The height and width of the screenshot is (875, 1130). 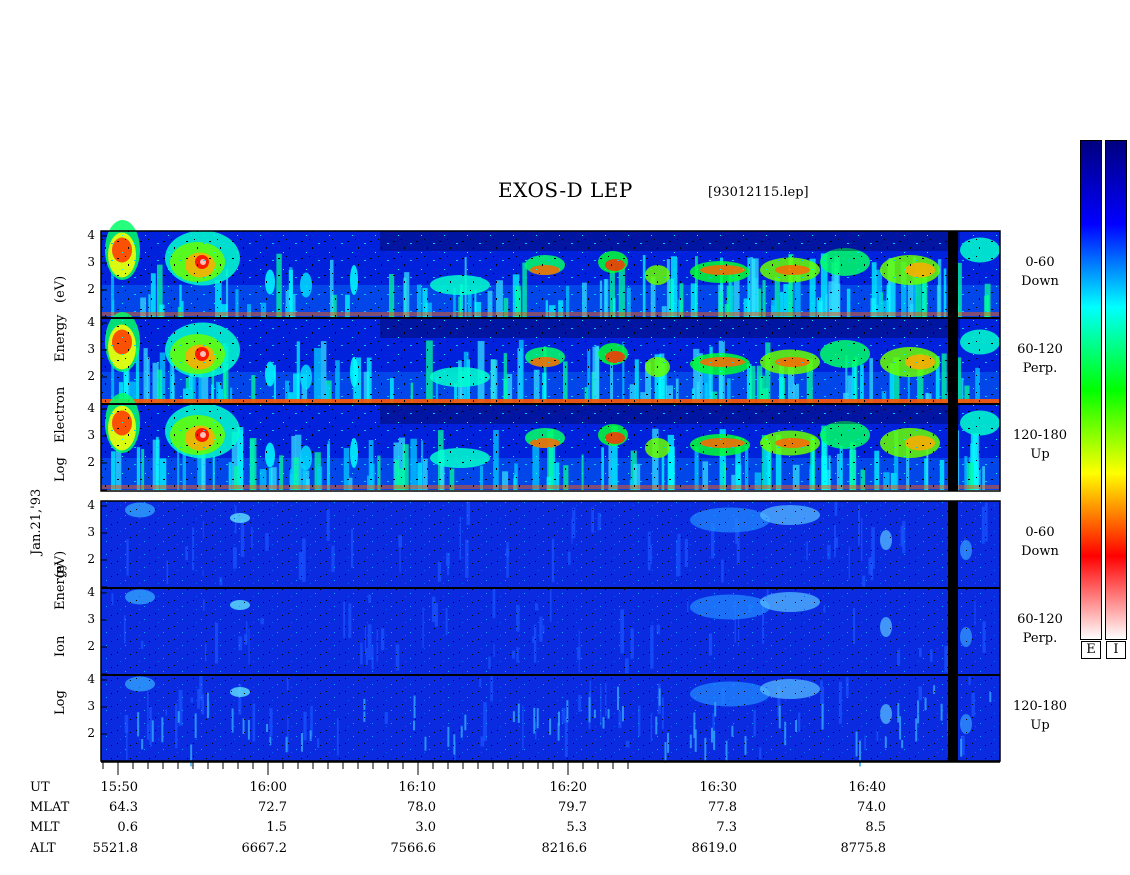 I want to click on time-row-value: 0.6, so click(x=127, y=827).